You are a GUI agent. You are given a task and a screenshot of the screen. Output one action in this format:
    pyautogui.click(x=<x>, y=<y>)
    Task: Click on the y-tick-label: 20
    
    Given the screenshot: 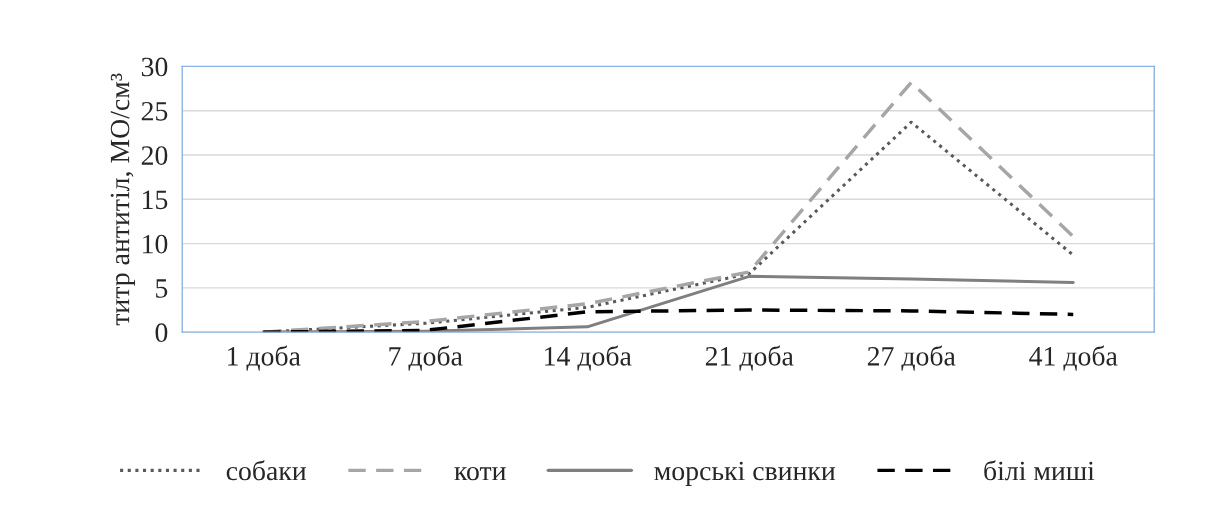 What is the action you would take?
    pyautogui.click(x=154, y=155)
    